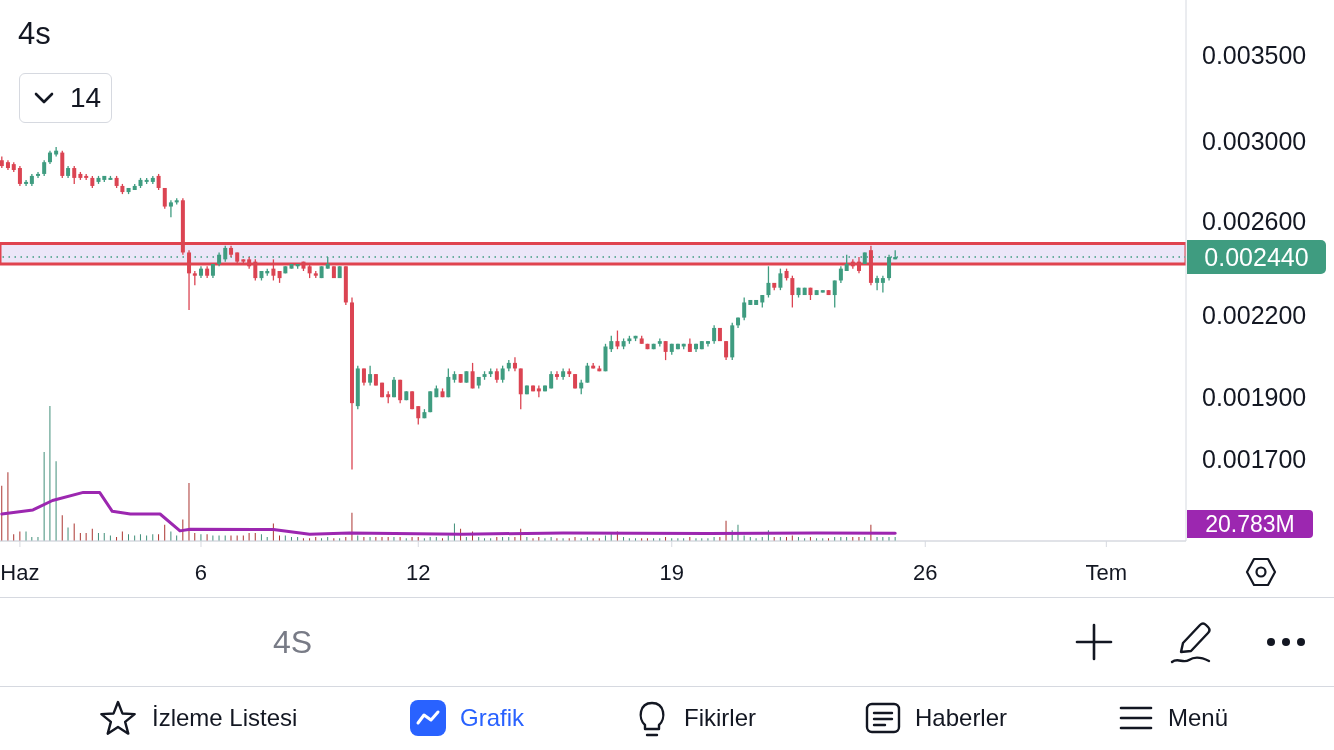  Describe the element at coordinates (1254, 141) in the screenshot. I see `y-tick-label: 0.003000` at that location.